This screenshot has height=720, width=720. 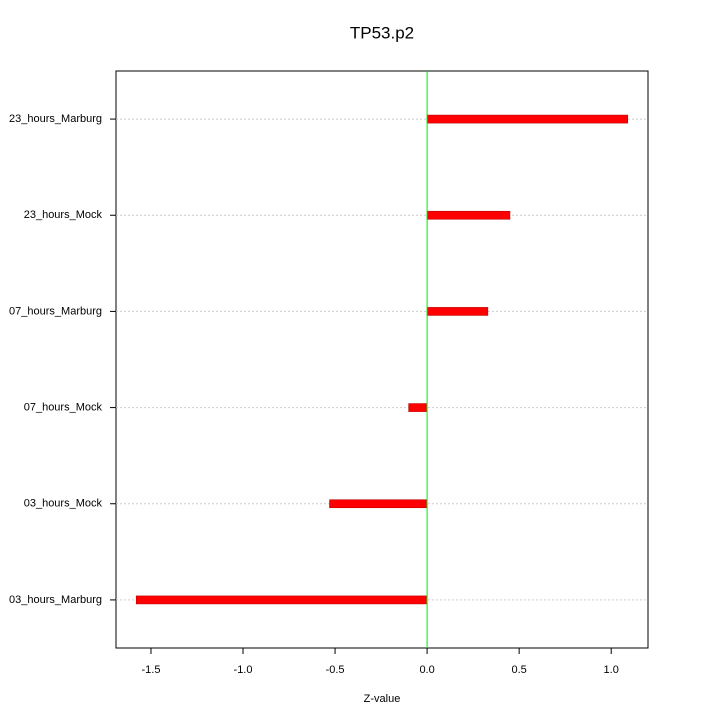 What do you see at coordinates (382, 32) in the screenshot?
I see `chart-title: TP53.p2` at bounding box center [382, 32].